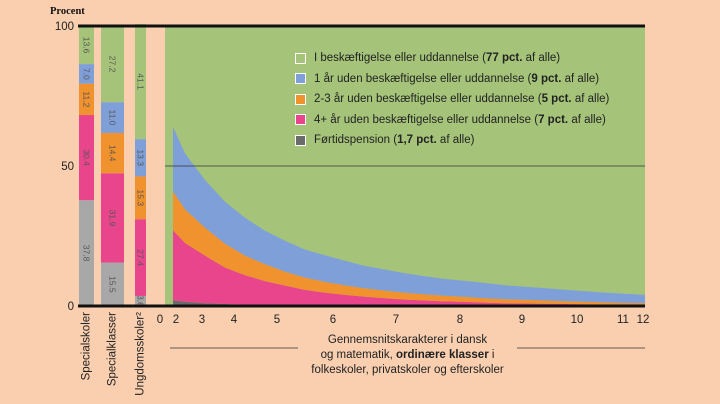  What do you see at coordinates (522, 320) in the screenshot?
I see `x-tick-label: 9` at bounding box center [522, 320].